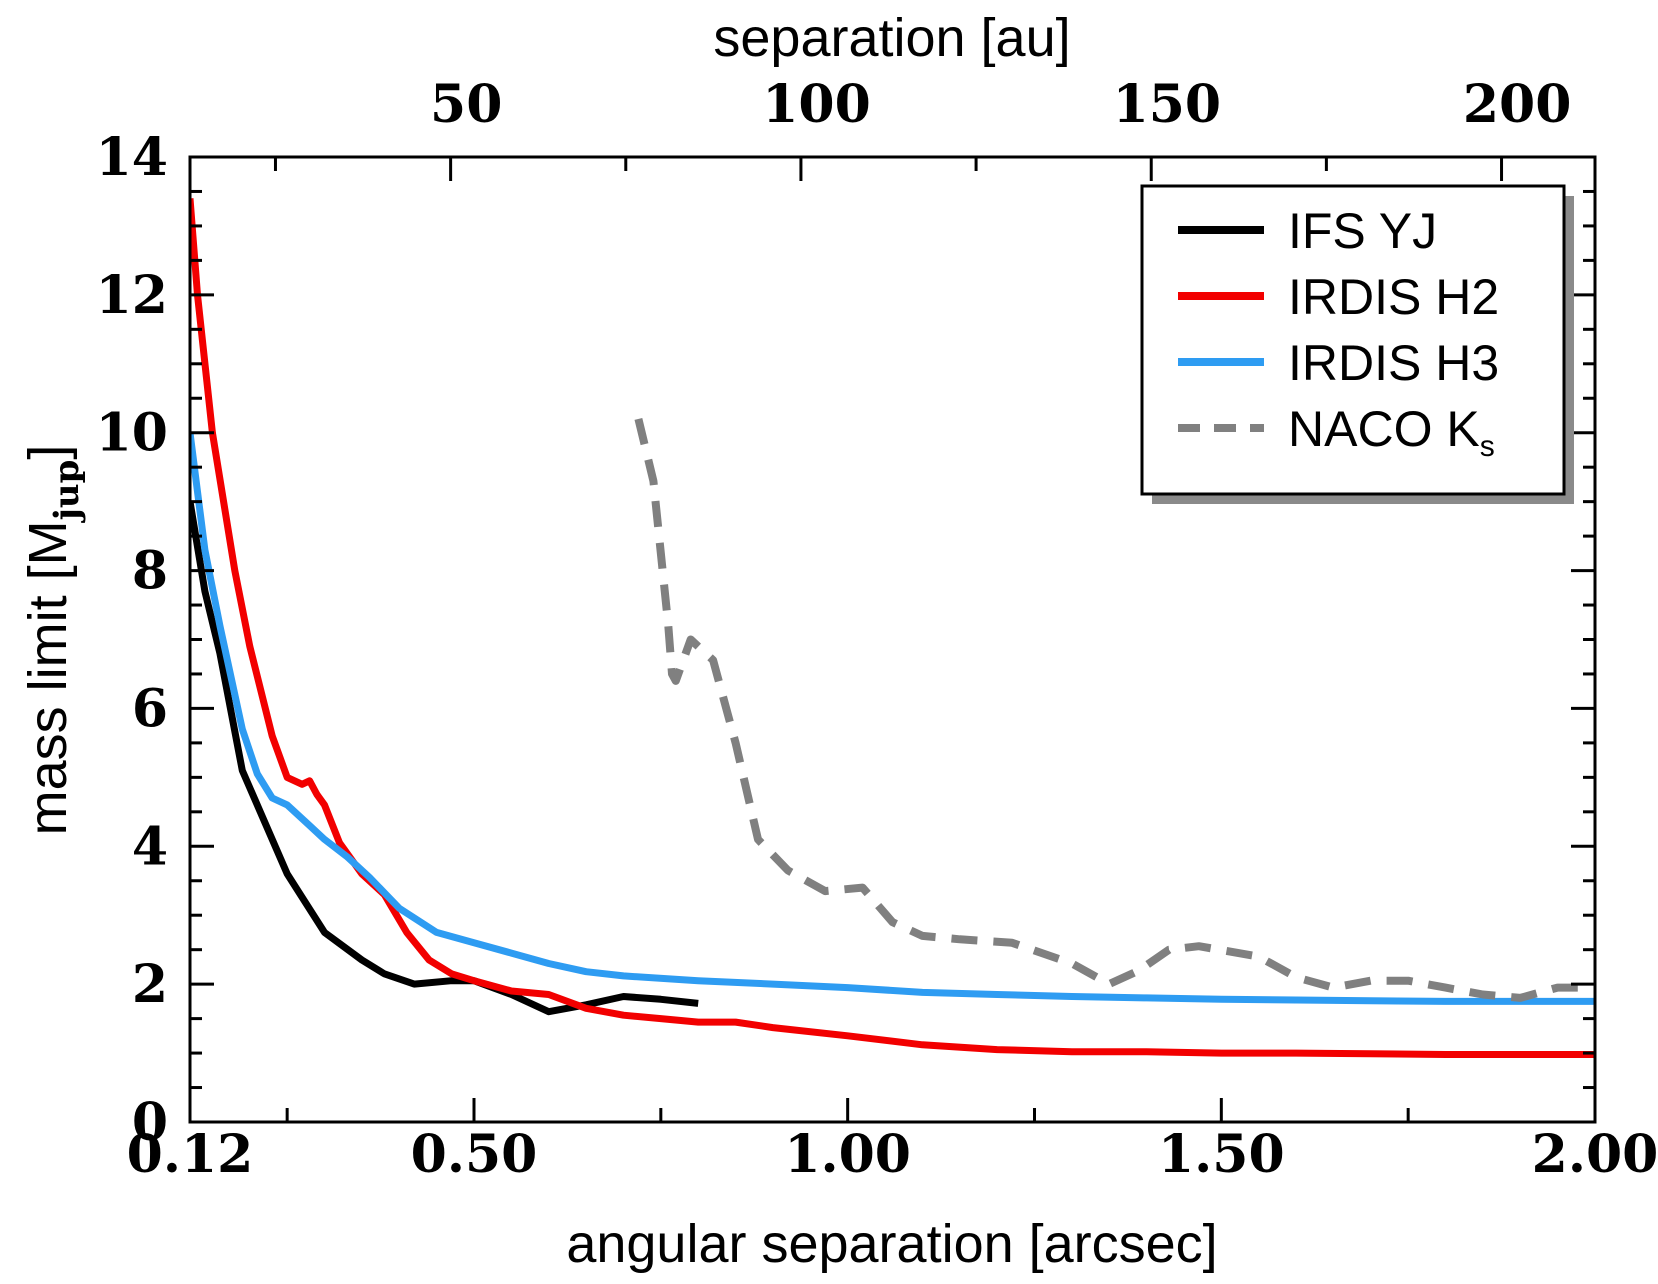 This screenshot has width=1658, height=1284. Describe the element at coordinates (1391, 432) in the screenshot. I see `legend-label: NACO Ks` at that location.